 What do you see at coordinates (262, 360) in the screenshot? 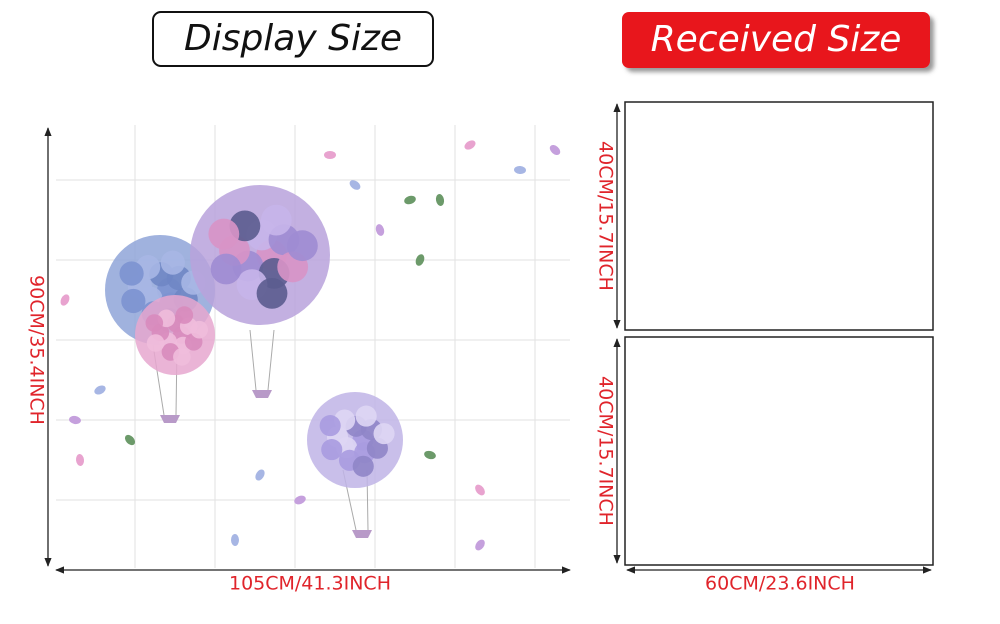
I see `balloon-rope` at bounding box center [262, 360].